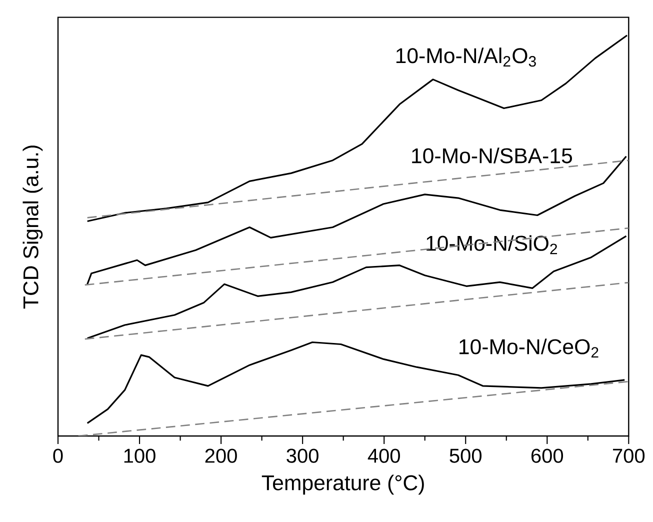 Image resolution: width=653 pixels, height=522 pixels. Describe the element at coordinates (529, 348) in the screenshot. I see `series-label: 10-Mo-N/CeO$_{2}$` at that location.